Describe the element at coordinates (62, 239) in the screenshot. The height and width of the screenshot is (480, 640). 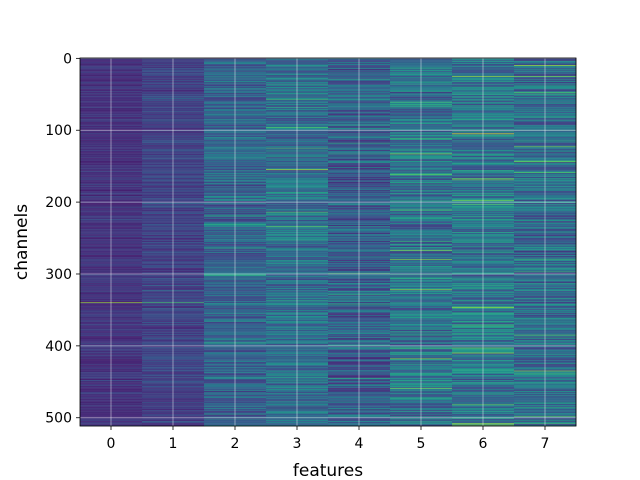
I see `y-axis: 0 100 200 300 400 500` at that location.